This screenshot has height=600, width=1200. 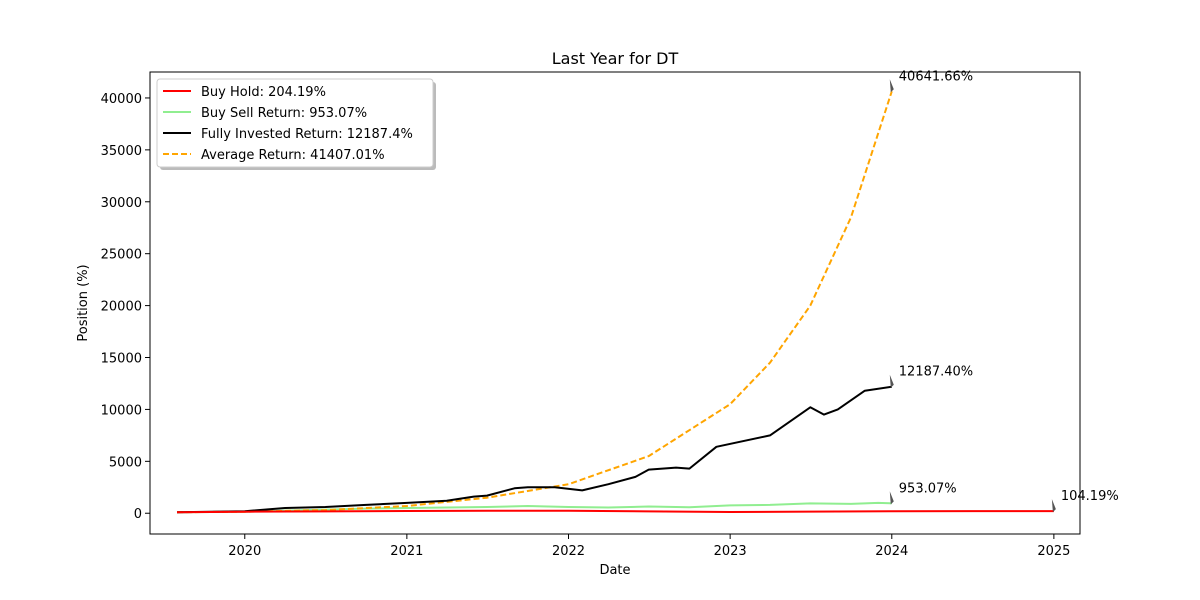 What do you see at coordinates (406, 551) in the screenshot?
I see `x-tick-label: 2021` at bounding box center [406, 551].